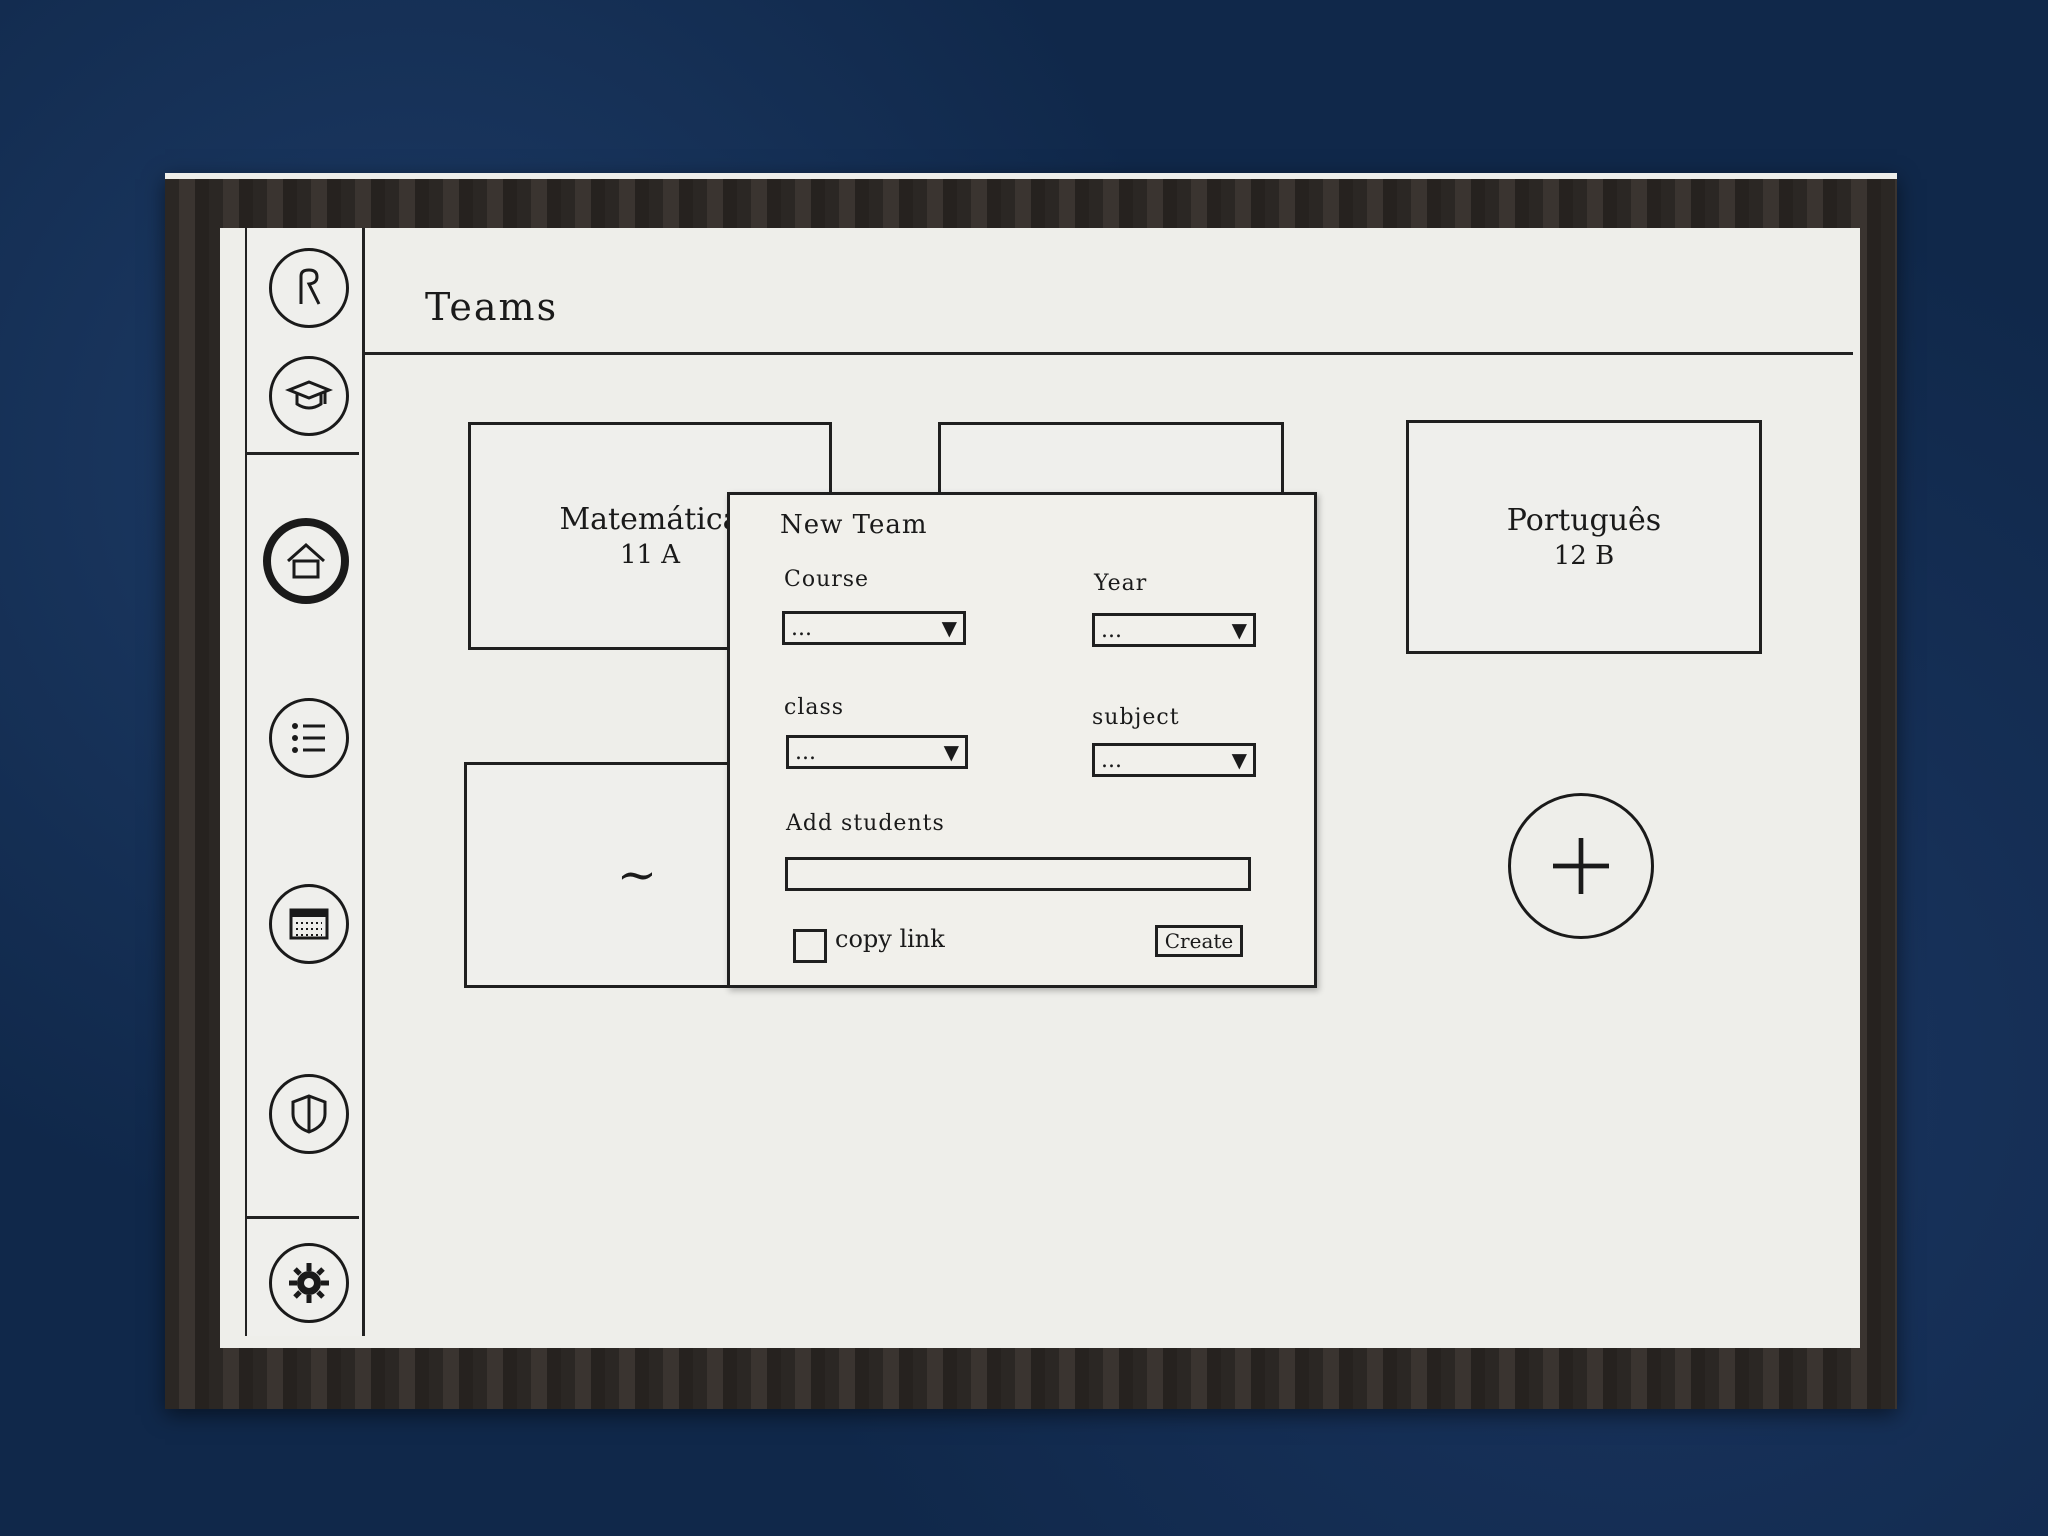 This screenshot has width=2048, height=1536. Describe the element at coordinates (1199, 941) in the screenshot. I see `create-button: Create` at that location.